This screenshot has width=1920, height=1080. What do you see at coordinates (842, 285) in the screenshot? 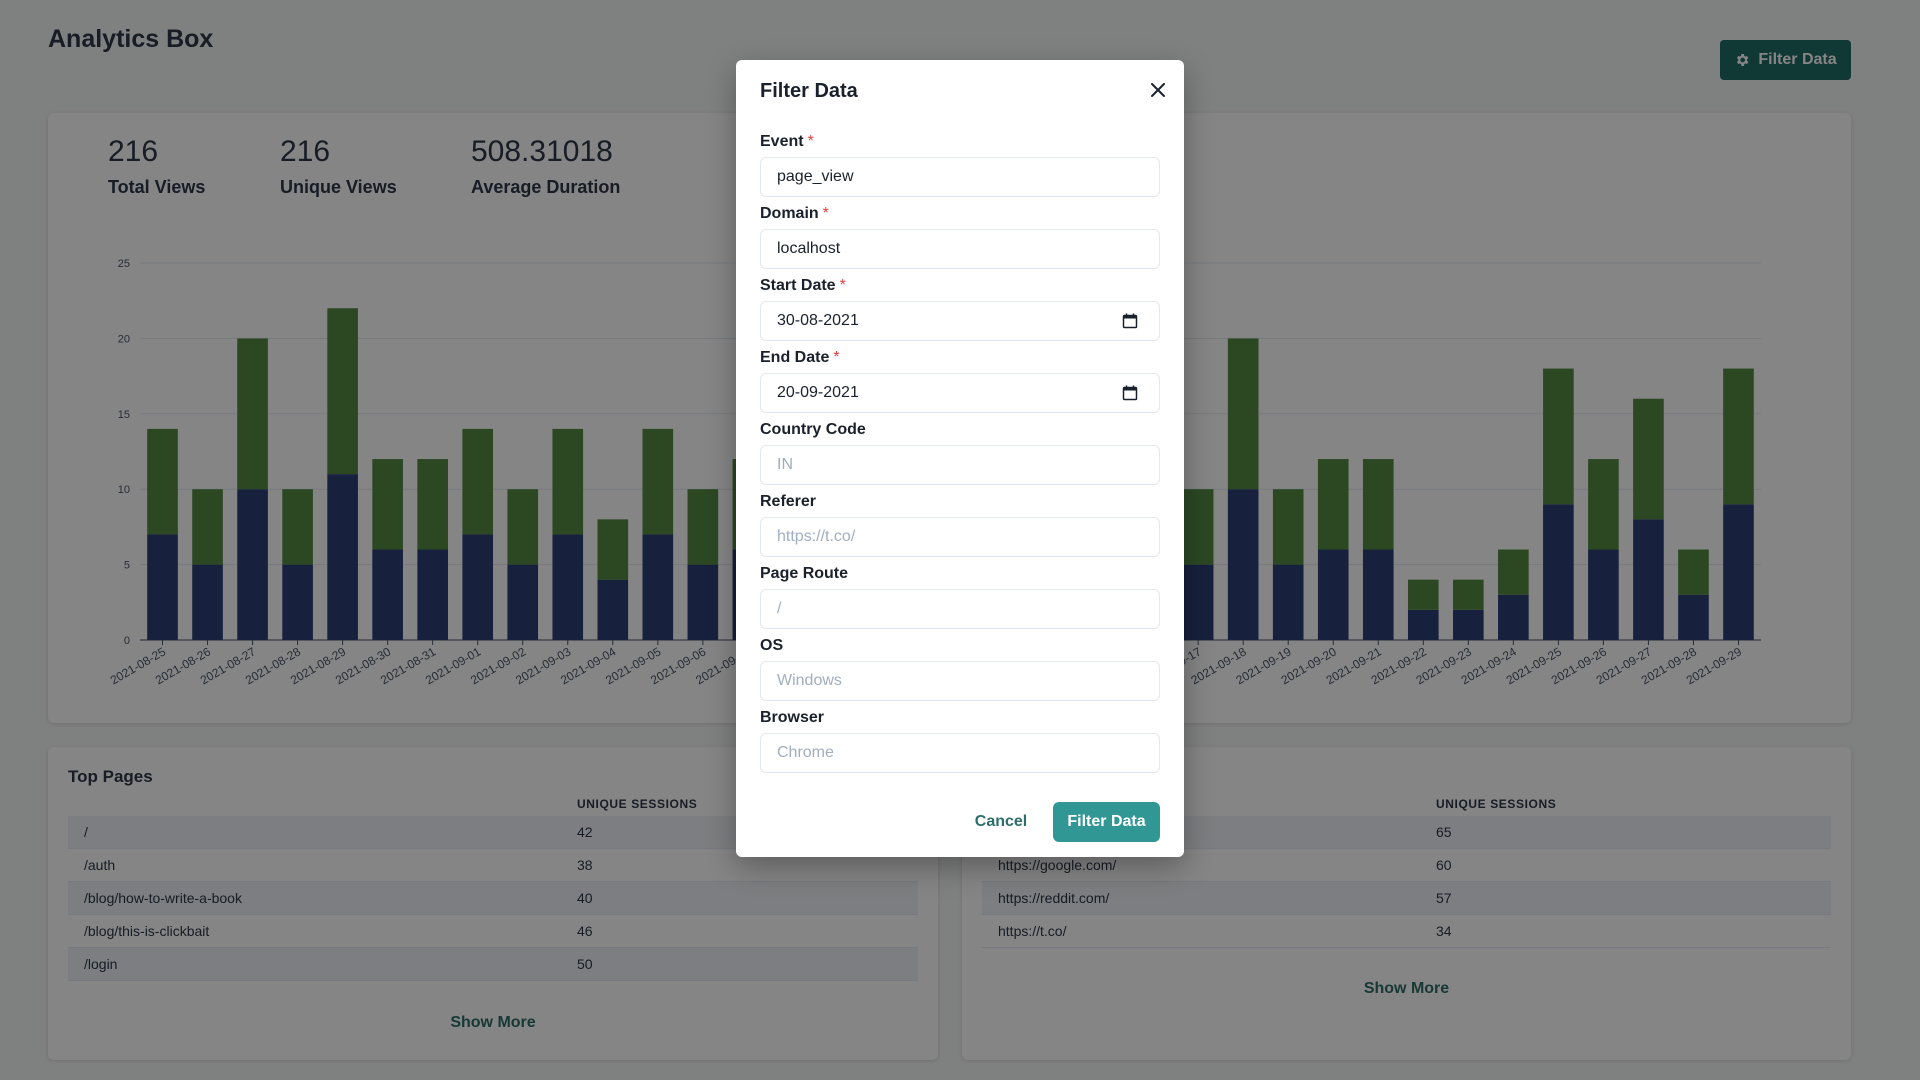
I see `required-marker: *` at bounding box center [842, 285].